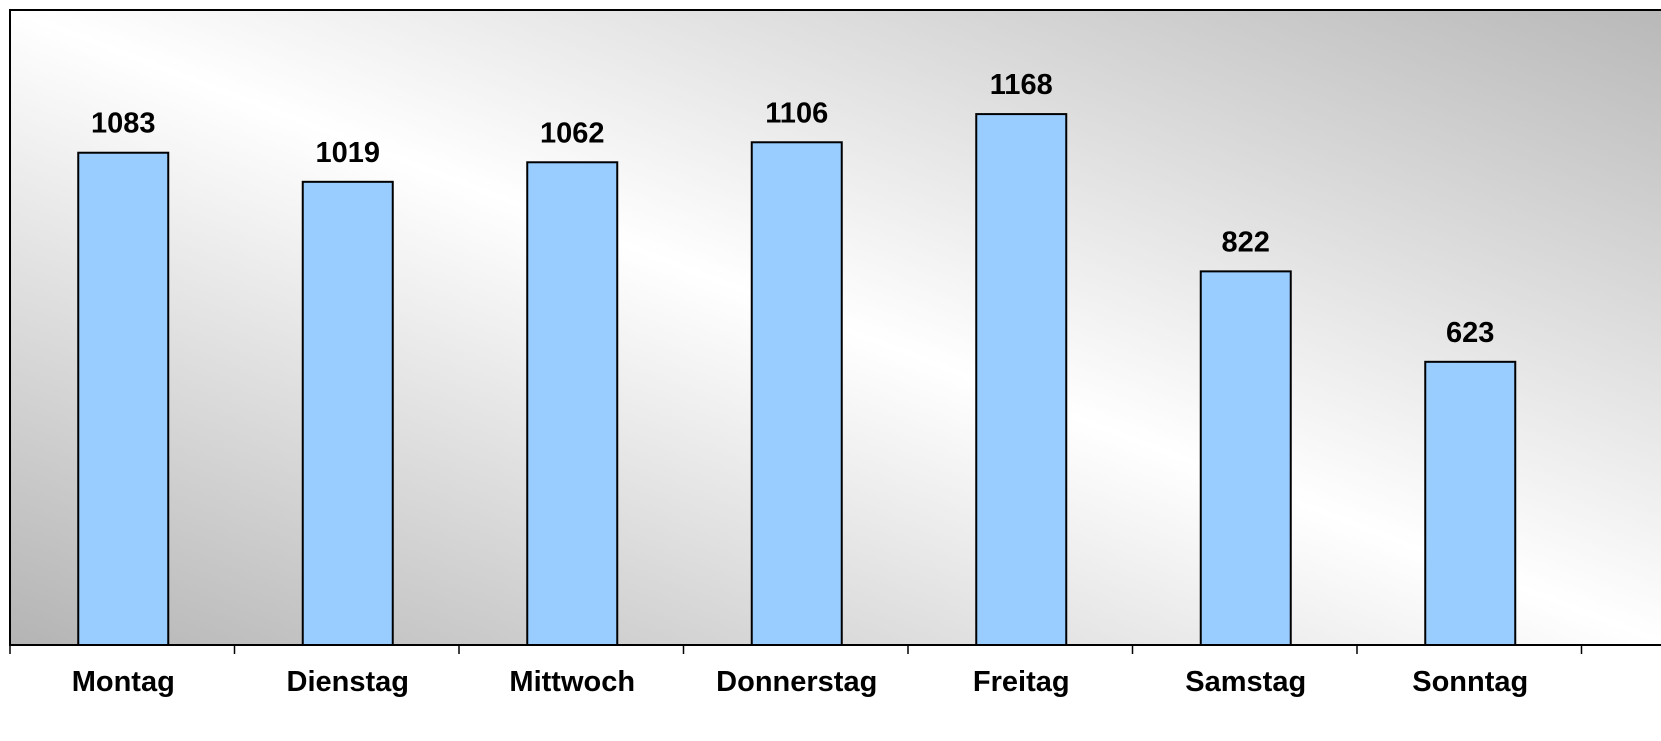 The image size is (1661, 741). What do you see at coordinates (1245, 682) in the screenshot?
I see `x-tick-label: Samstag` at bounding box center [1245, 682].